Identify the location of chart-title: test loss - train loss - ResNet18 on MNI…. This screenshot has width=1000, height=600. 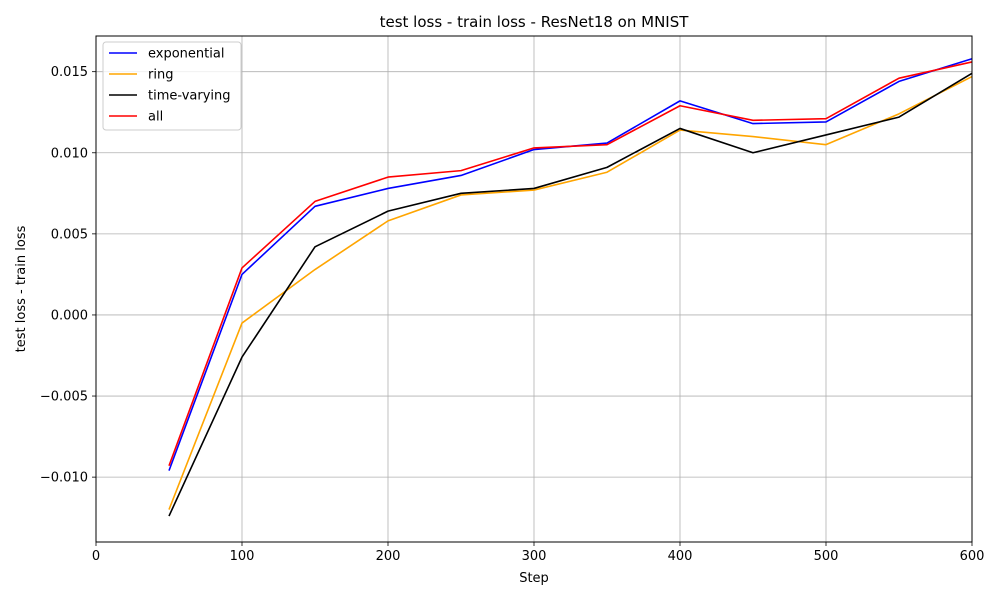
(535, 22).